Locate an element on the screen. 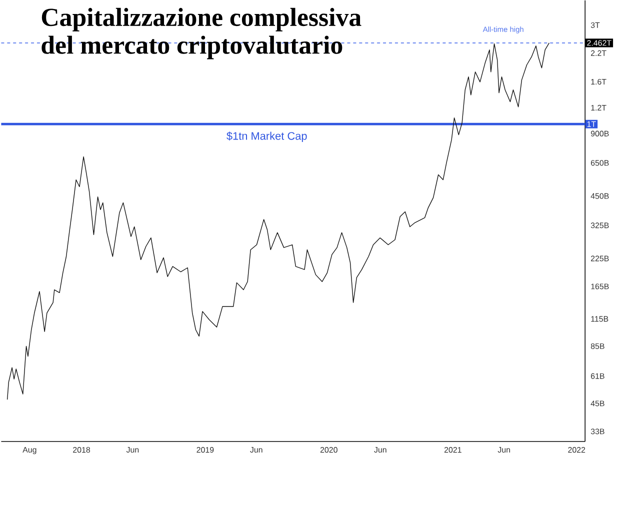 This screenshot has width=624, height=516. text: Capitalizzazione complessiva del mercato criptovalutario is located at coordinates (202, 33).